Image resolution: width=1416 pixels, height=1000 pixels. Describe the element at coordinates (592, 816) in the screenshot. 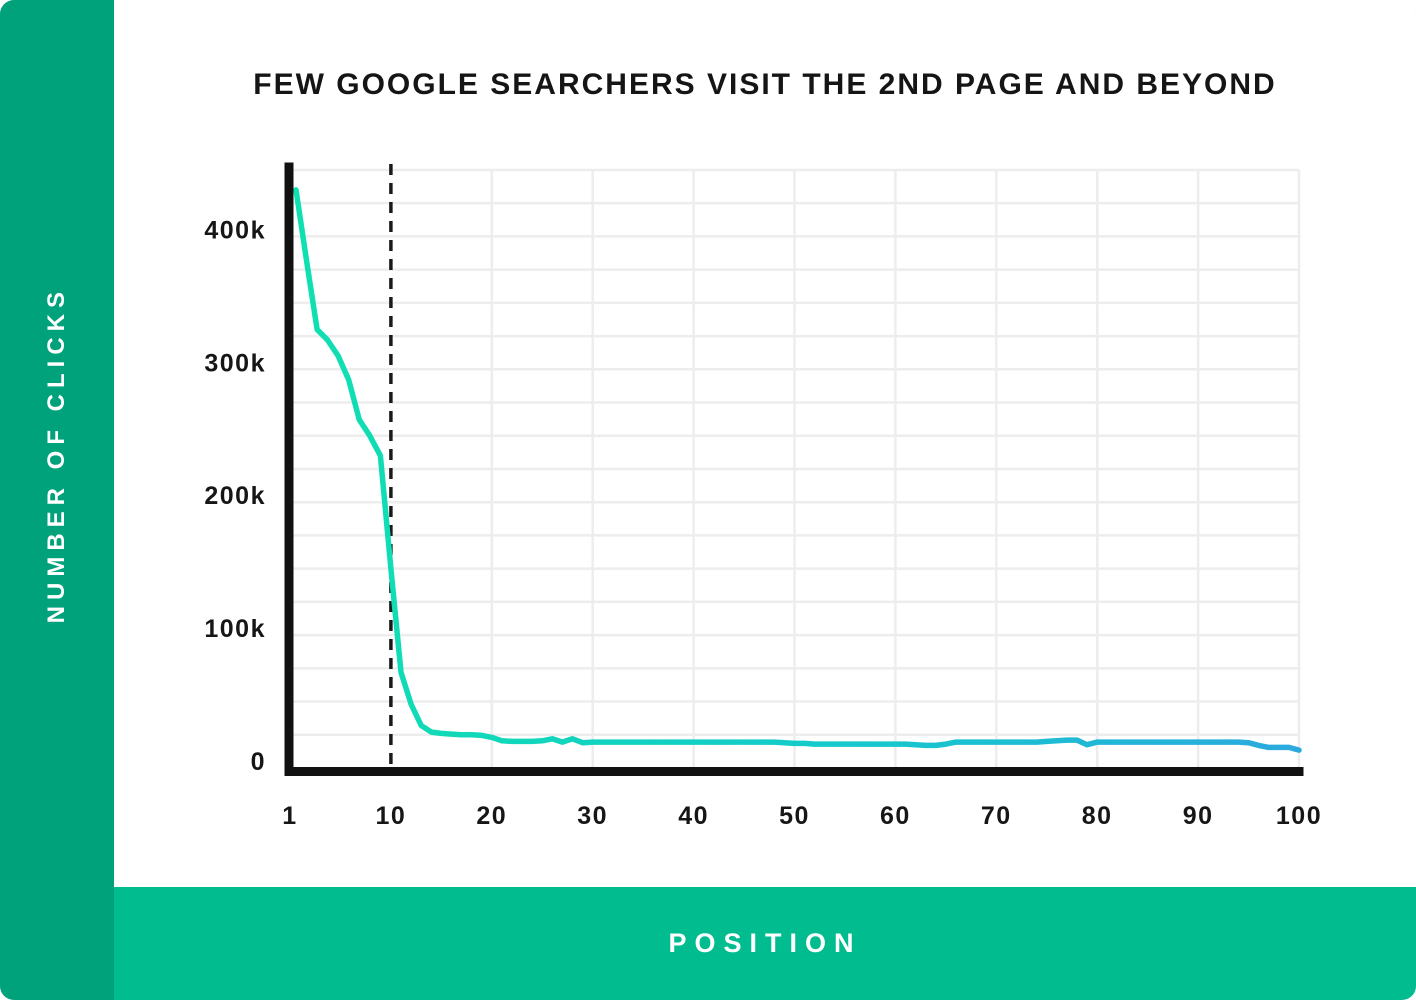

I see `x-tick-label: 30` at that location.